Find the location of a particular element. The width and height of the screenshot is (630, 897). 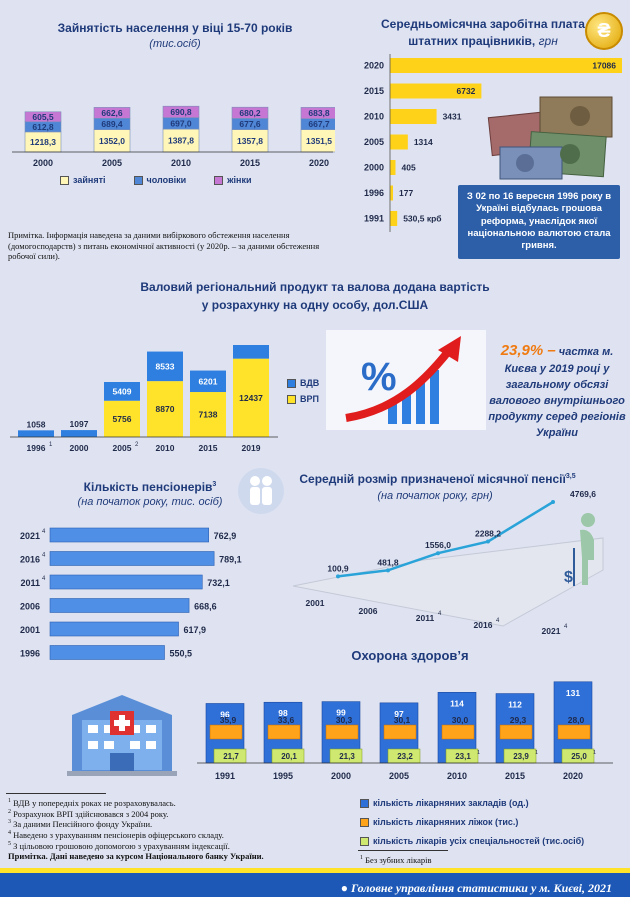

globe-icon: ● is located at coordinates (344, 888).